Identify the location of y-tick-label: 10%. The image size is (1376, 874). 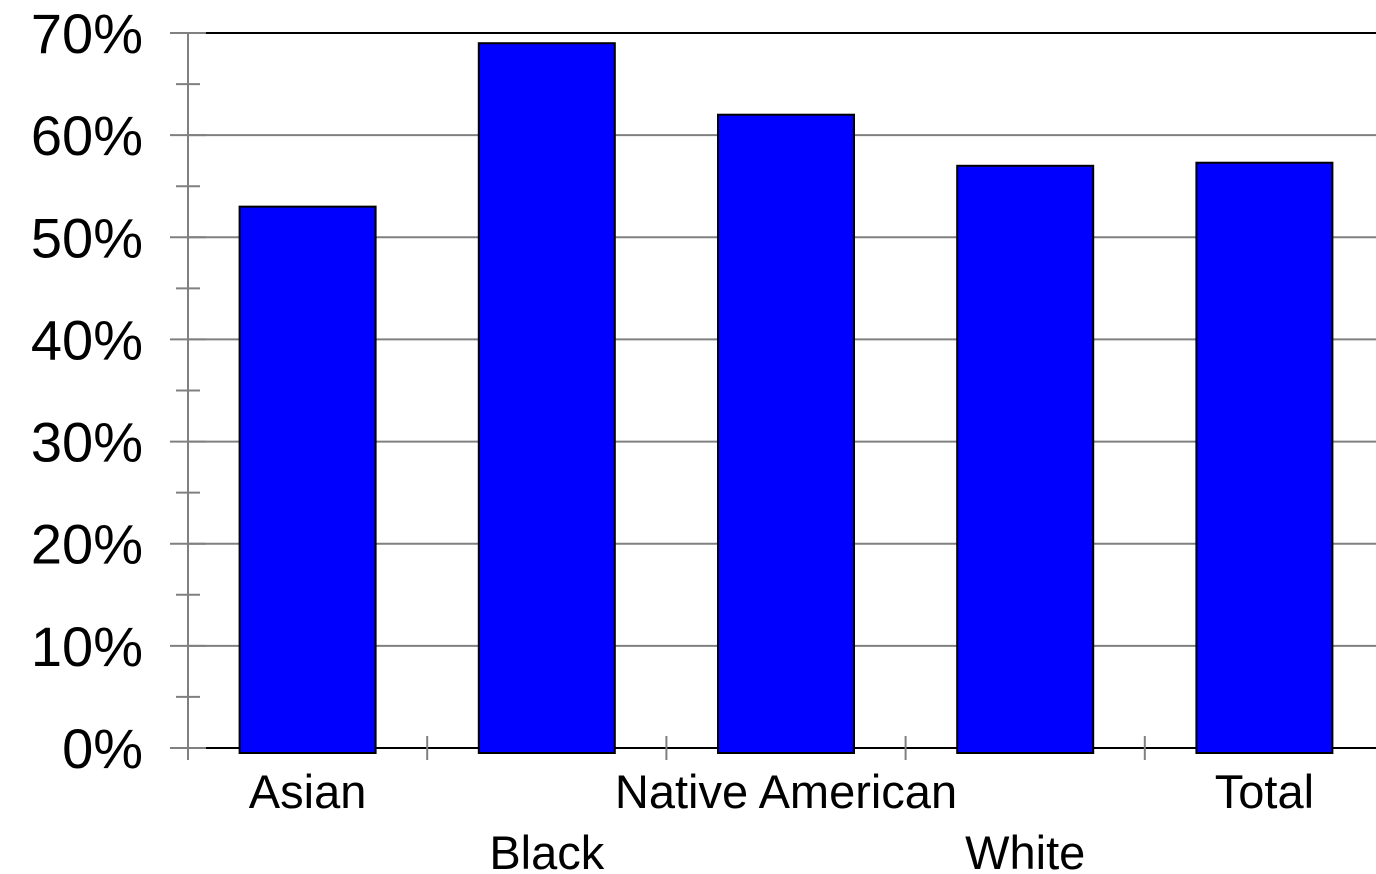
(87, 646).